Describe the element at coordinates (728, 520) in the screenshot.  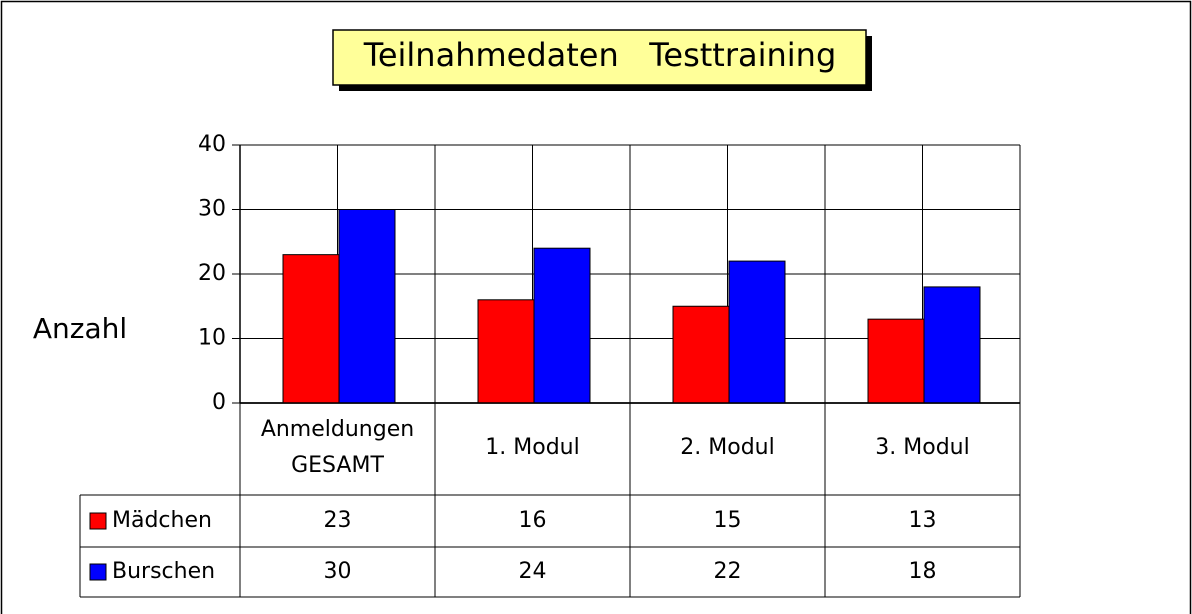
I see `table-value: 15` at that location.